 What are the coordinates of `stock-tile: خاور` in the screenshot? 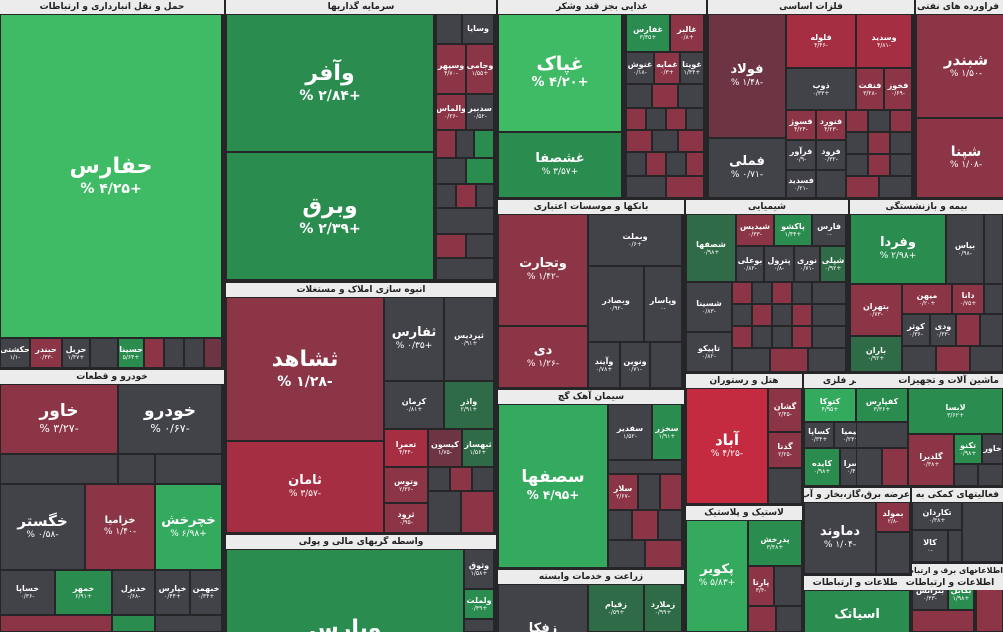 It's located at (992, 449).